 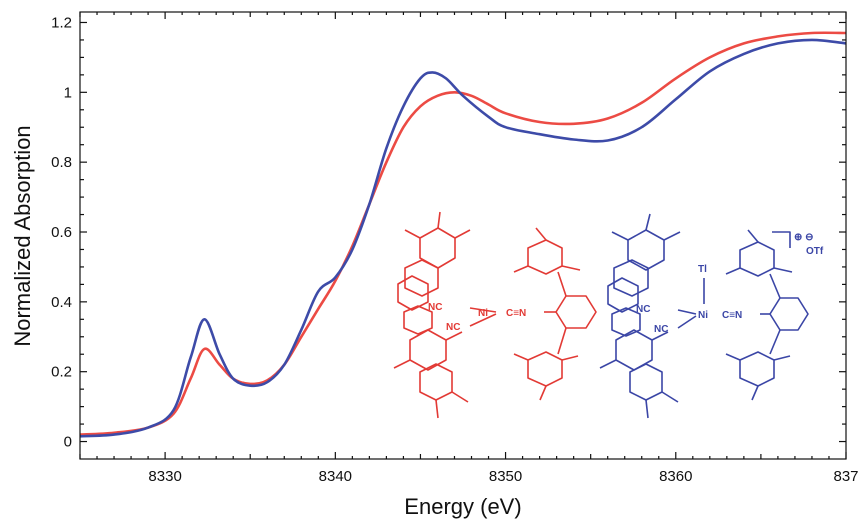 I want to click on x-axis-title: Energy (eV), so click(x=462, y=506).